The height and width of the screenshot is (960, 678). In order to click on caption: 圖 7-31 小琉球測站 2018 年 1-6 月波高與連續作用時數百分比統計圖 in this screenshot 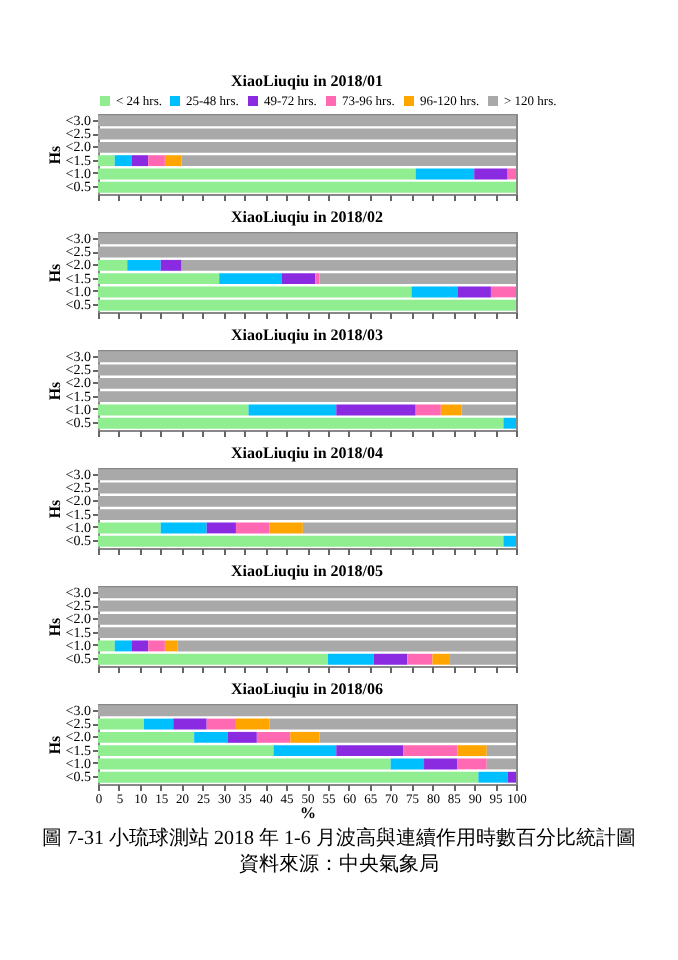, I will do `click(339, 839)`.